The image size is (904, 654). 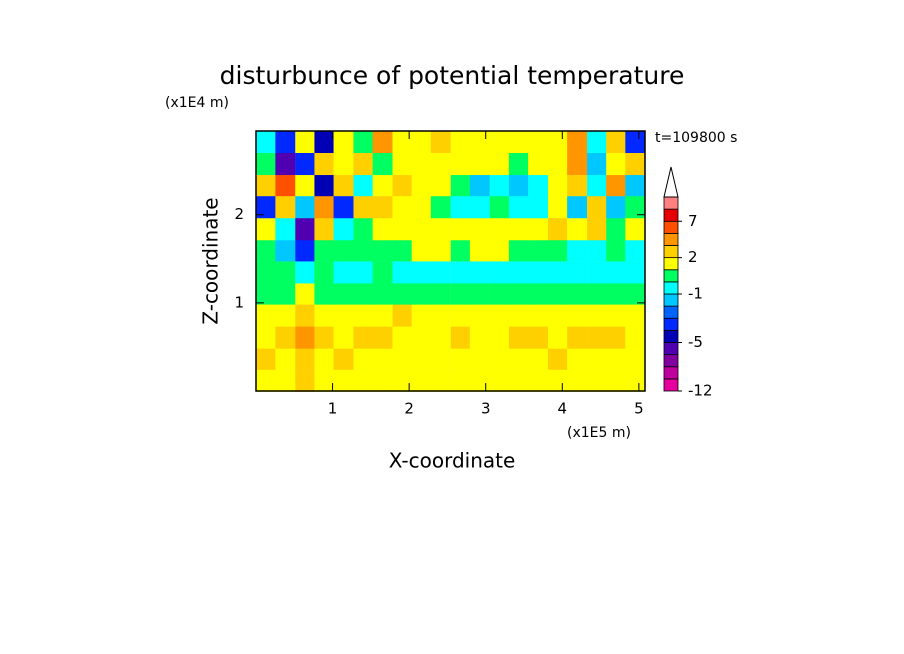 What do you see at coordinates (486, 409) in the screenshot?
I see `x-tick-label: 3` at bounding box center [486, 409].